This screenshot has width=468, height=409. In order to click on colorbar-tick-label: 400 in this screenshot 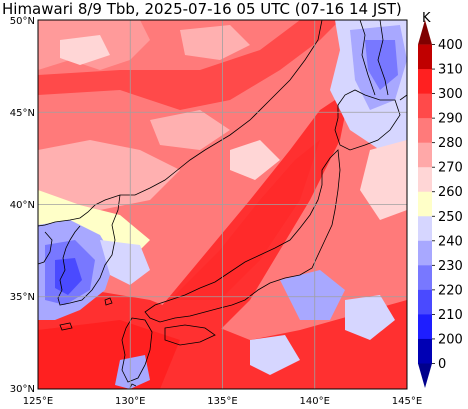, I will do `click(450, 45)`.